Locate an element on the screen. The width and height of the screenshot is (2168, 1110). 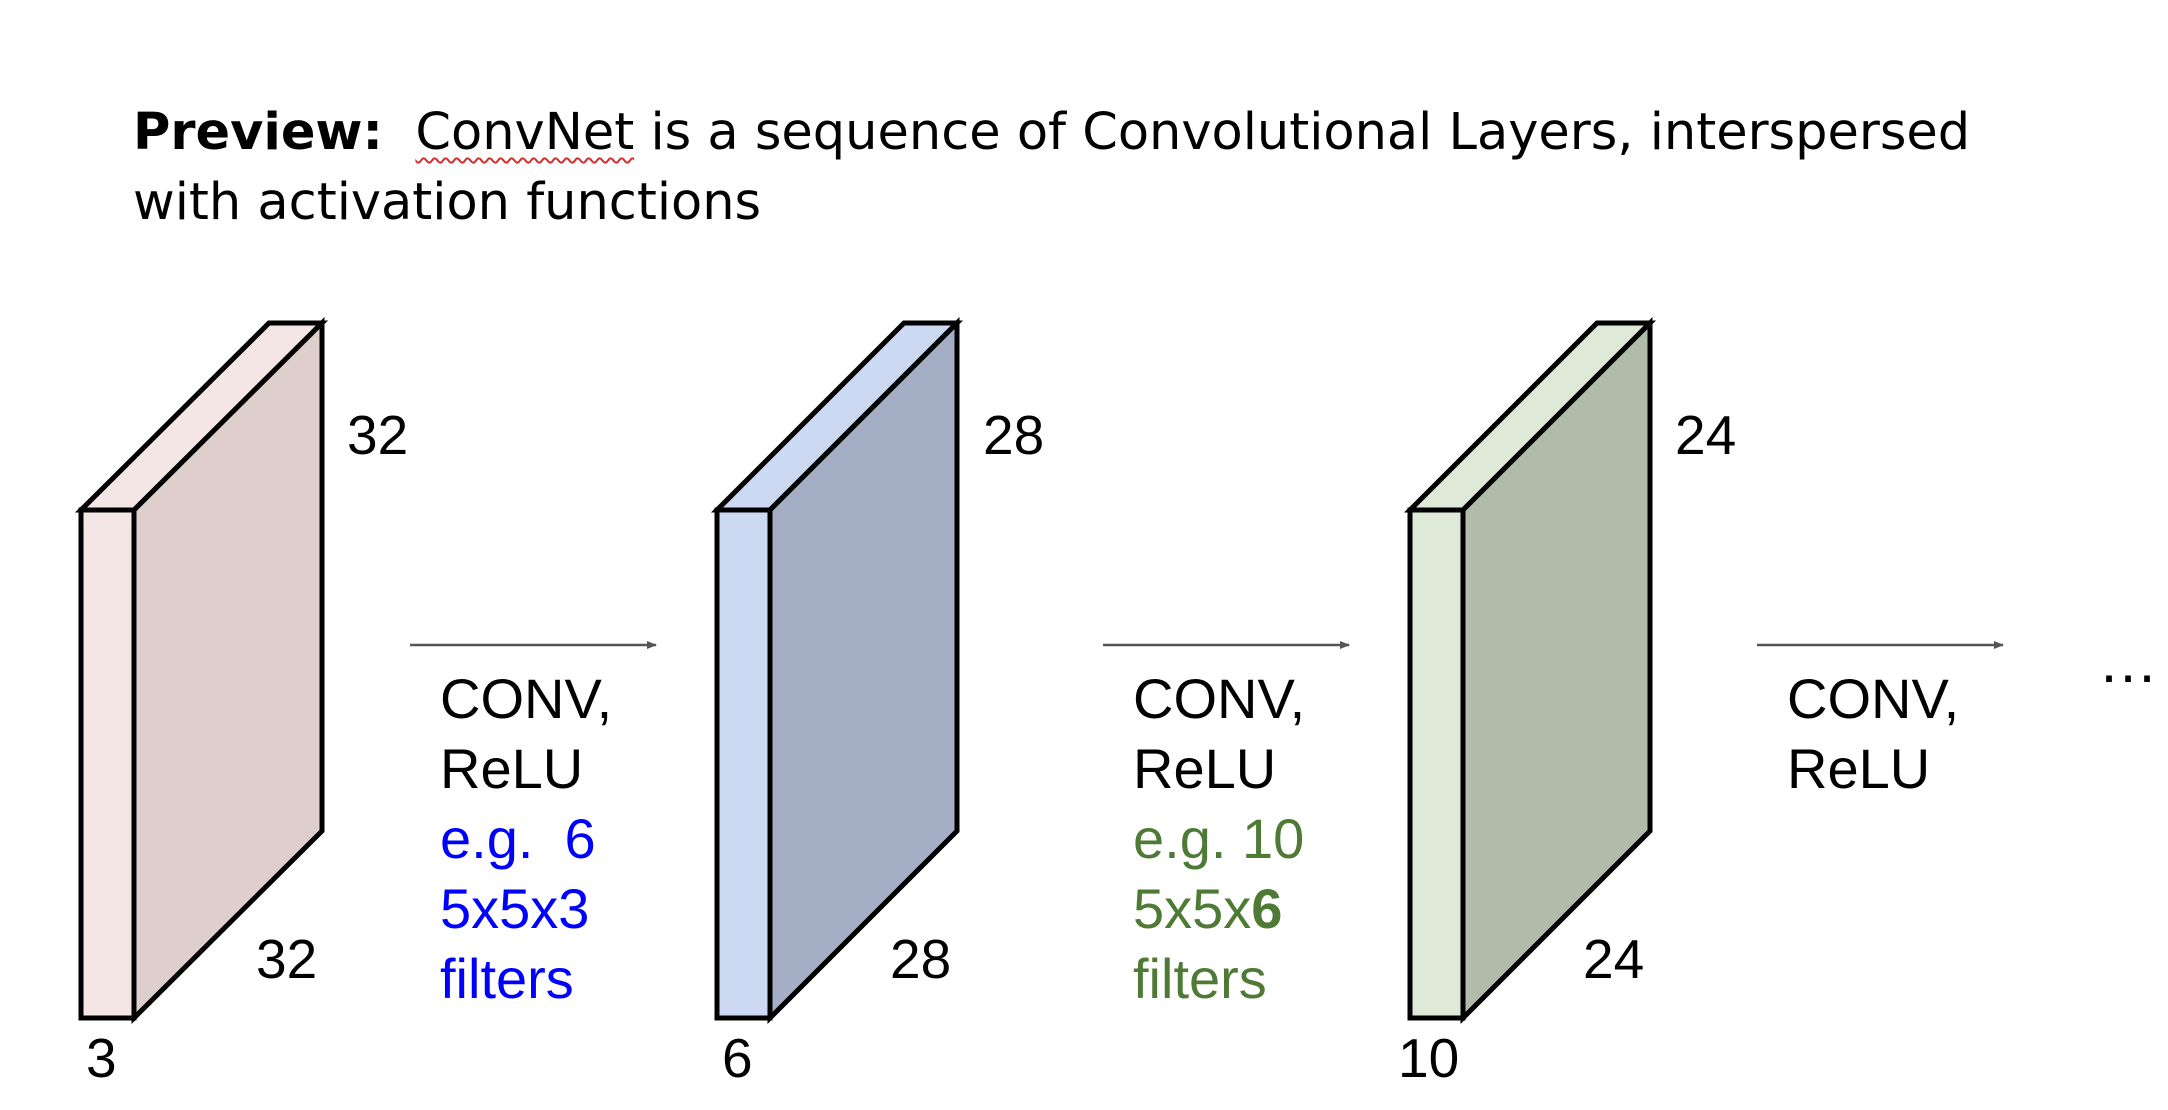
conv2-output-volume: 24 24 10 is located at coordinates (1567, 702).